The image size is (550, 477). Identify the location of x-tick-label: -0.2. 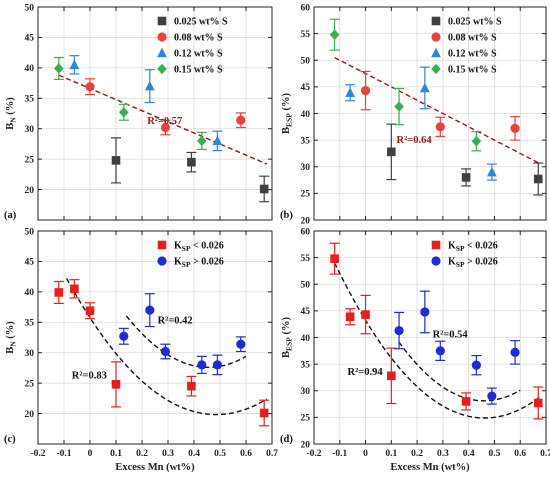
(313, 454).